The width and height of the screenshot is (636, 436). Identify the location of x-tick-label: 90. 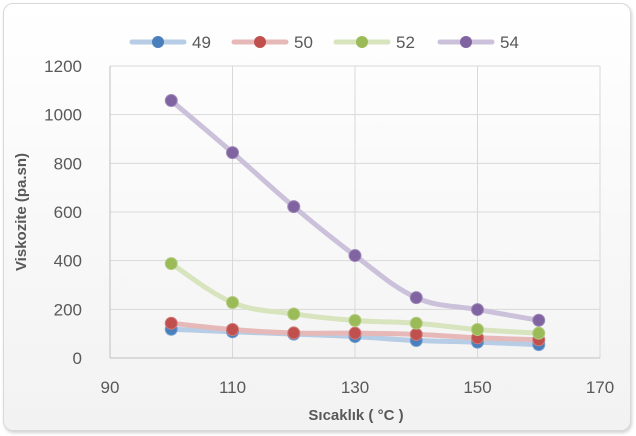
(110, 387).